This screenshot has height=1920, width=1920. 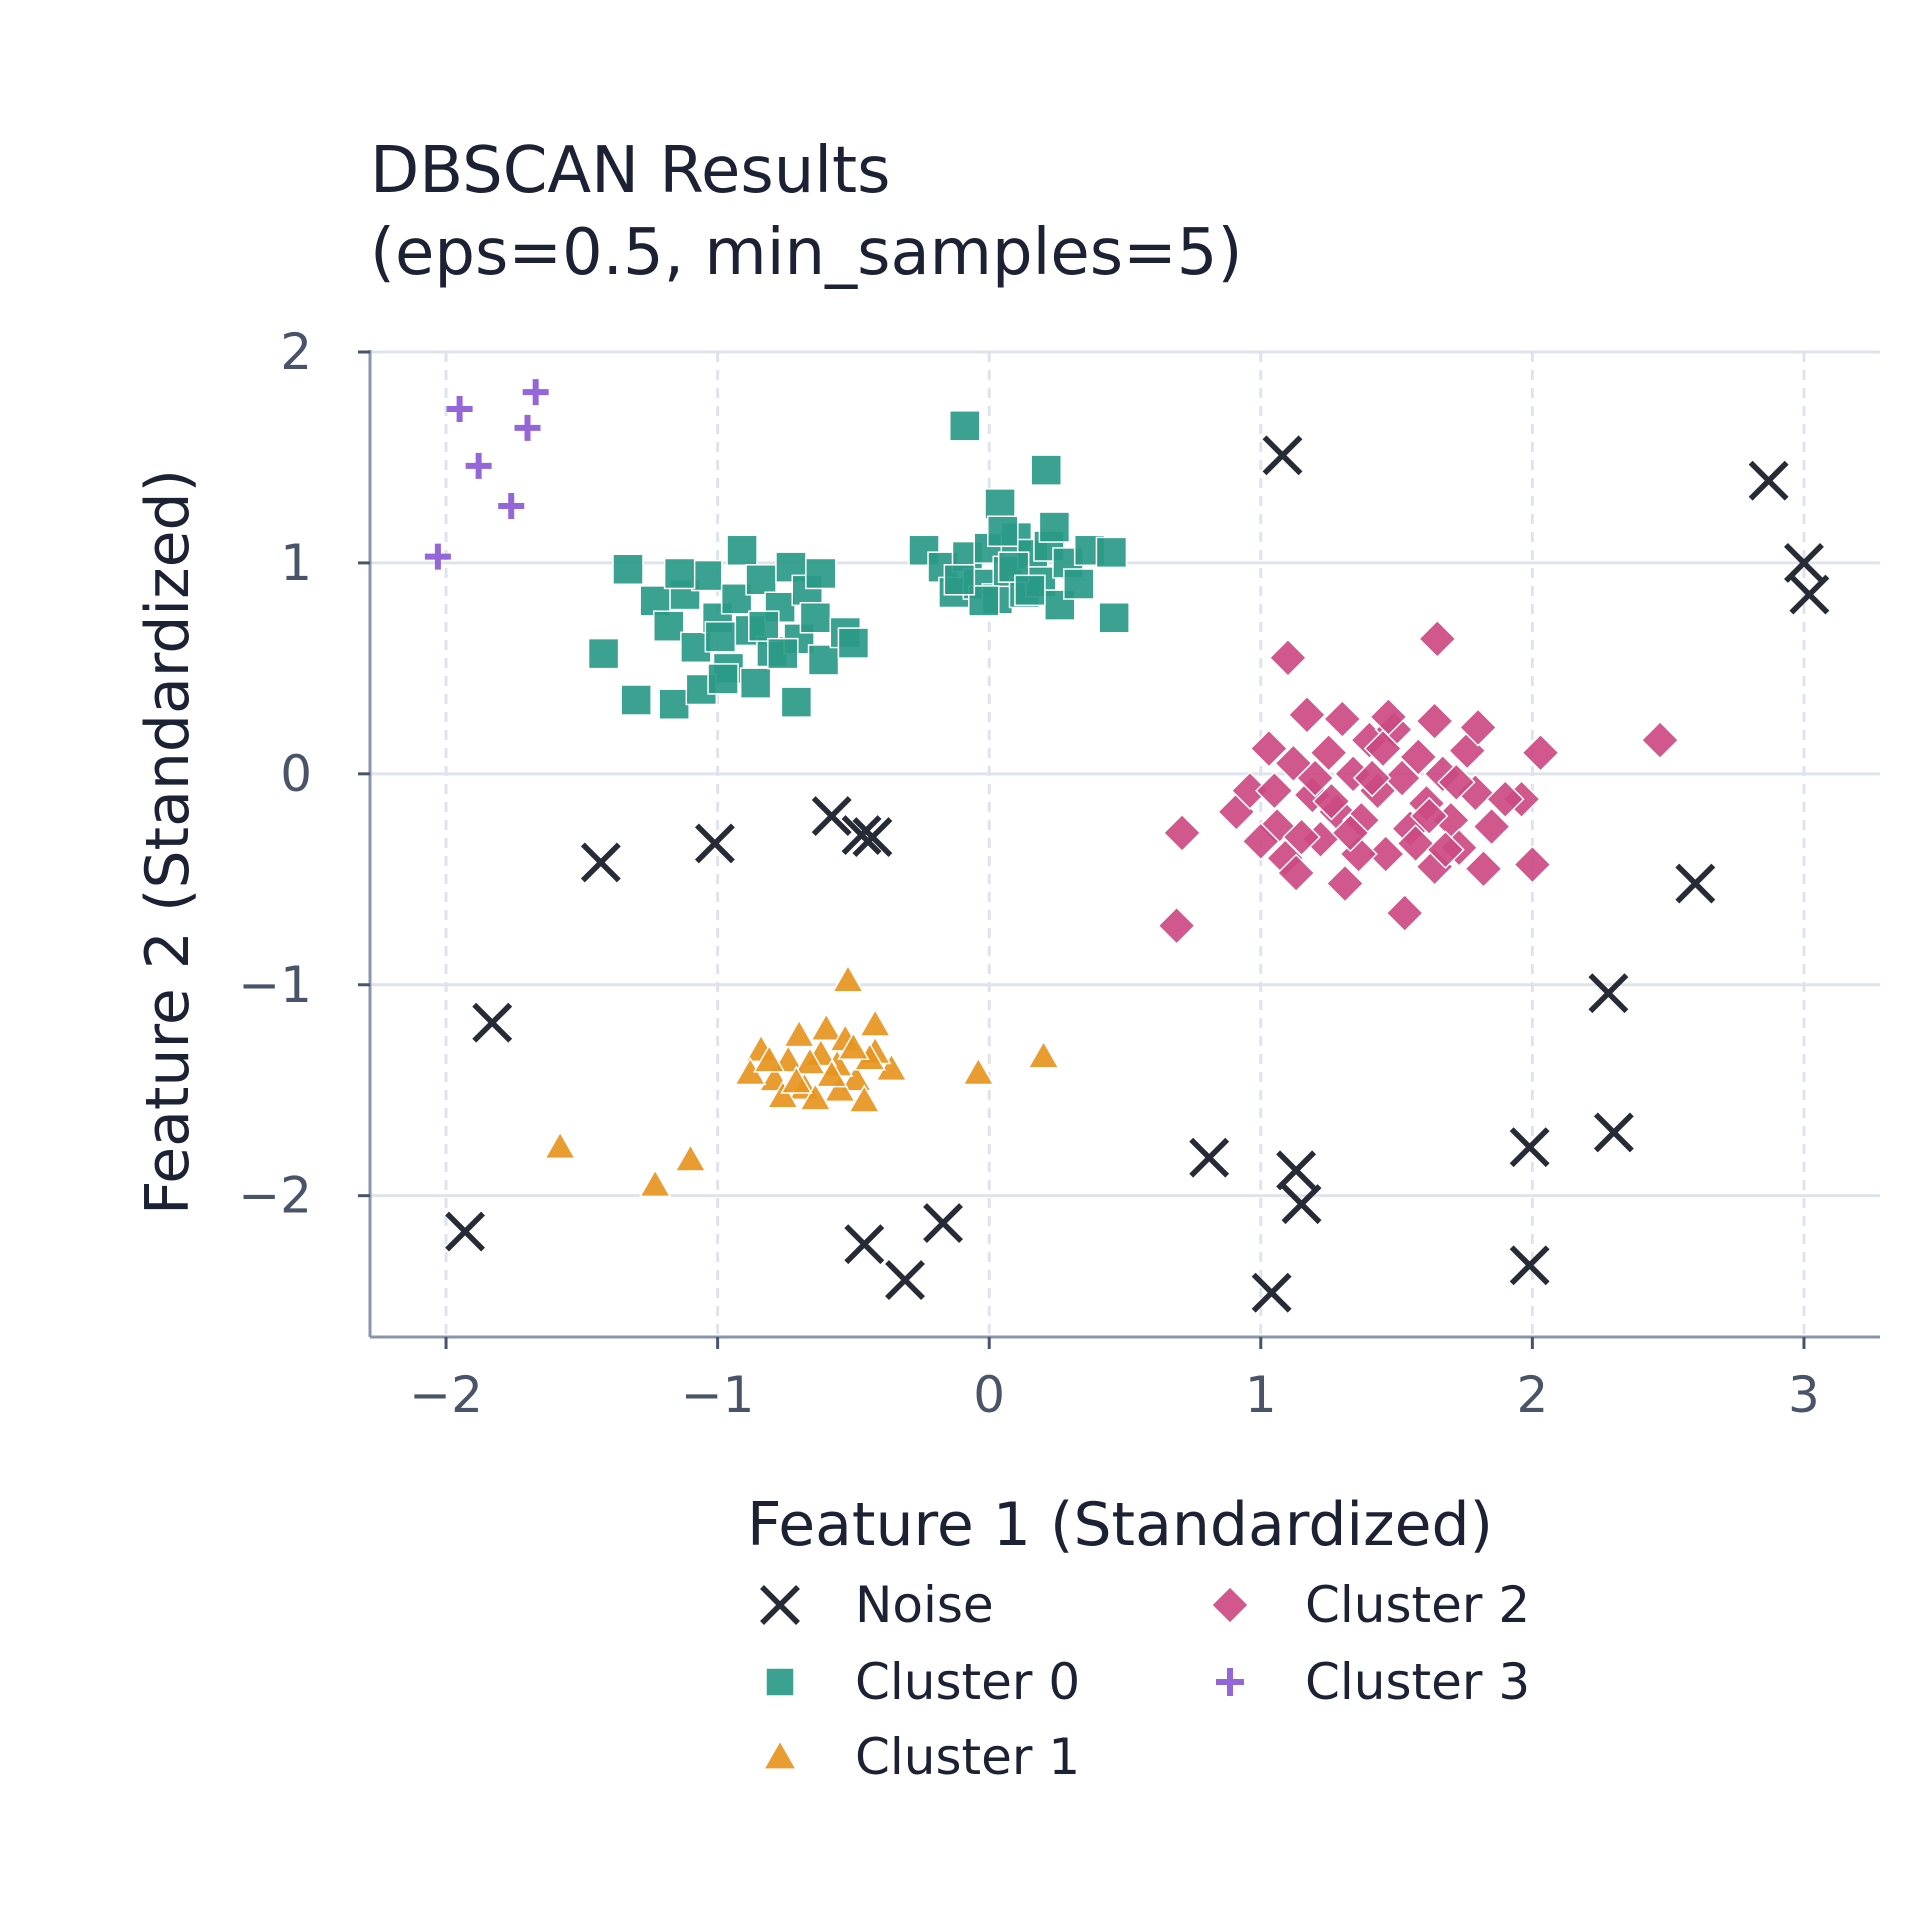 What do you see at coordinates (989, 1395) in the screenshot?
I see `x-tick-label: 0` at bounding box center [989, 1395].